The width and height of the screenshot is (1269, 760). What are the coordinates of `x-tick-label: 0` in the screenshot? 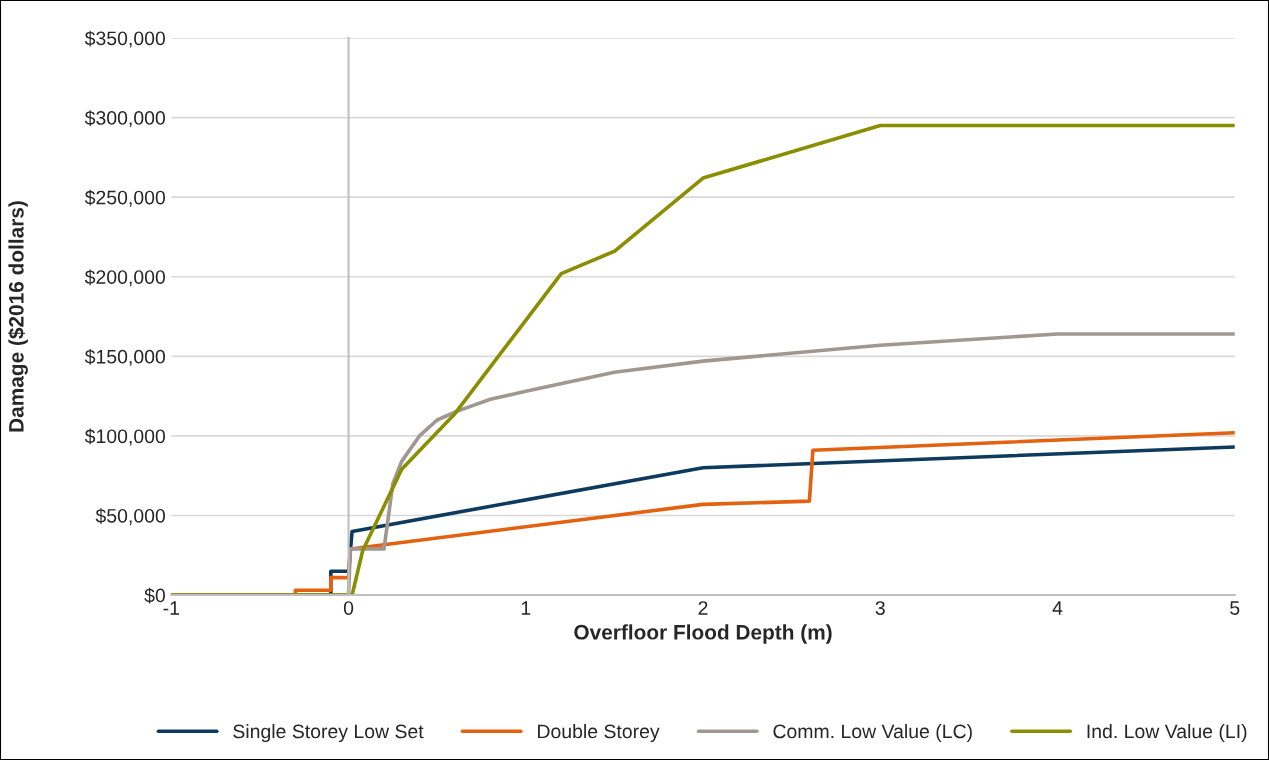 It's located at (348, 608).